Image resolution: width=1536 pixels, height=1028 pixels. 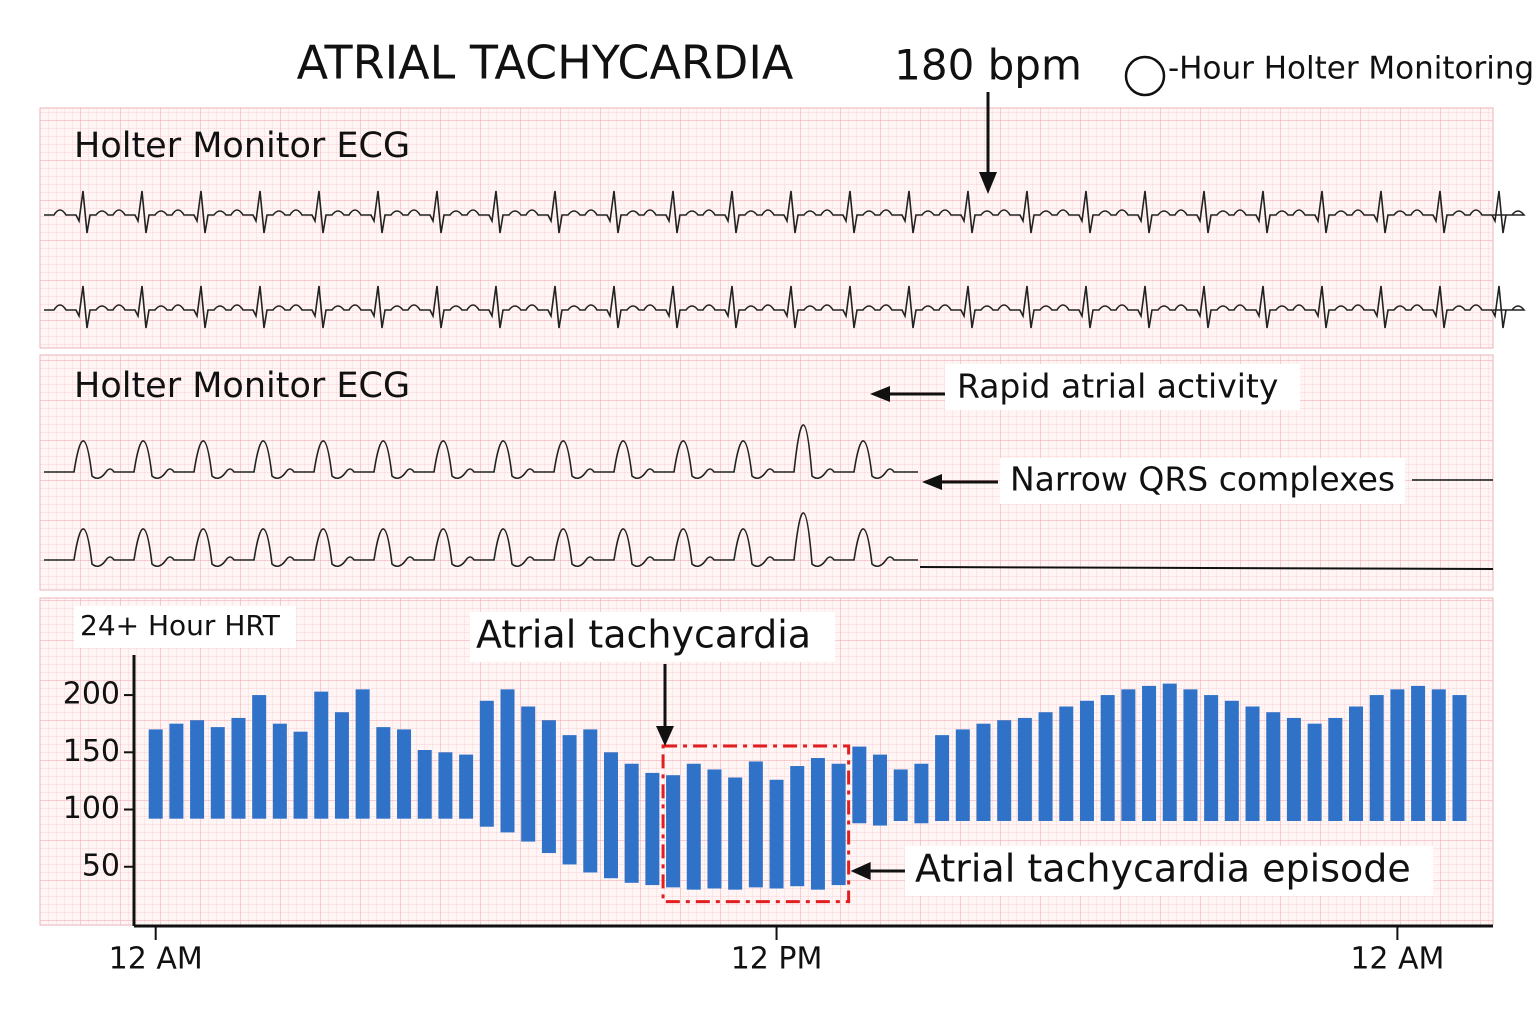 I want to click on annotation: Narrow QRS complexes, so click(x=1202, y=479).